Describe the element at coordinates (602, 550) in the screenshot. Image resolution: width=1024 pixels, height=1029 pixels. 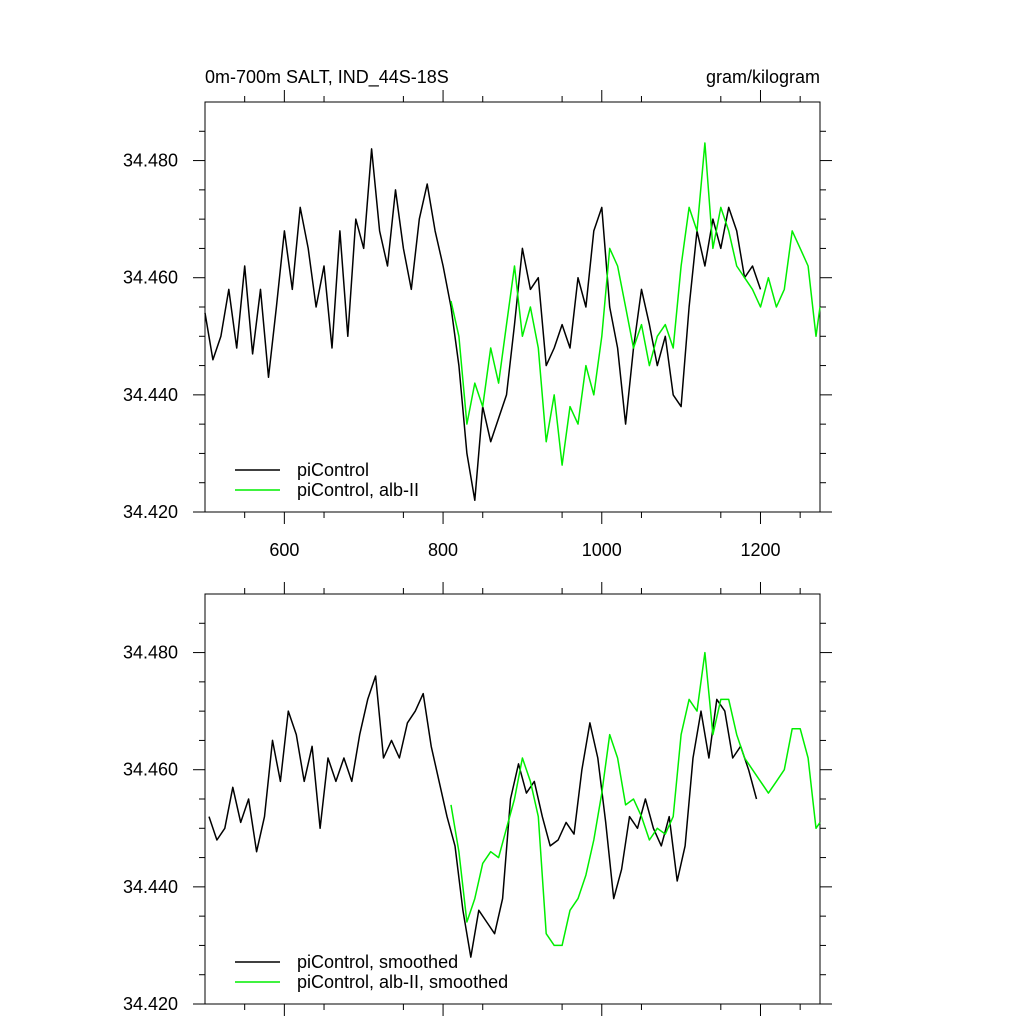
I see `top-xtick-label-2: 1000` at that location.